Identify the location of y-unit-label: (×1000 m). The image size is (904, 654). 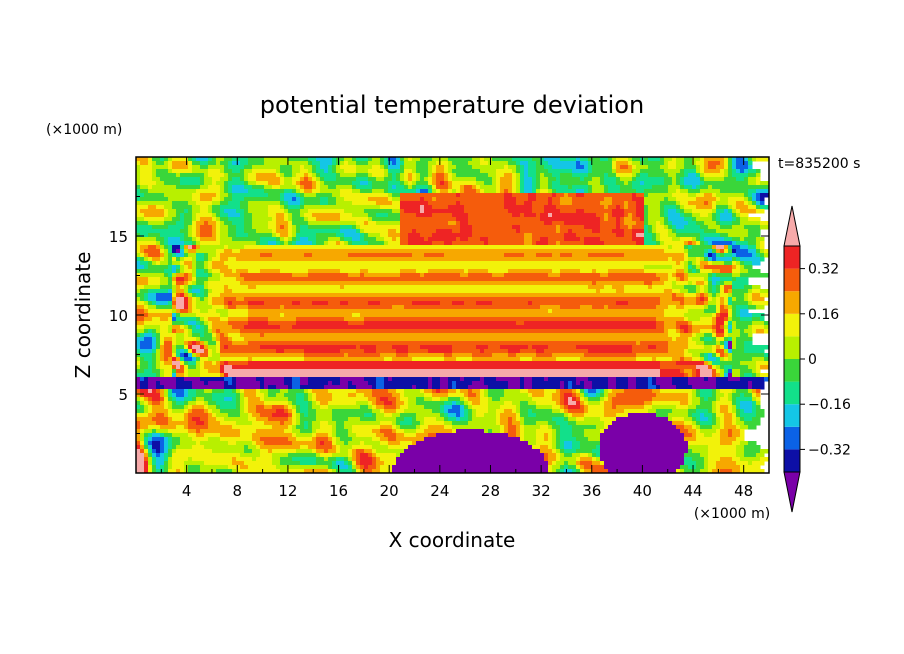
(84, 130).